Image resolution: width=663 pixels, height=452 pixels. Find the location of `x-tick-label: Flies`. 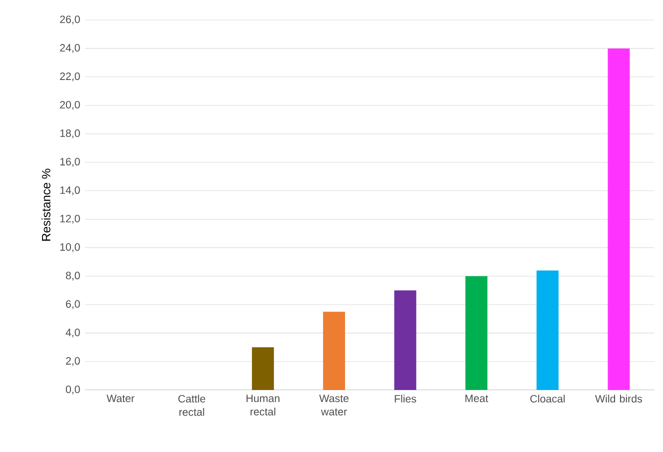

x-tick-label: Flies is located at coordinates (405, 398).